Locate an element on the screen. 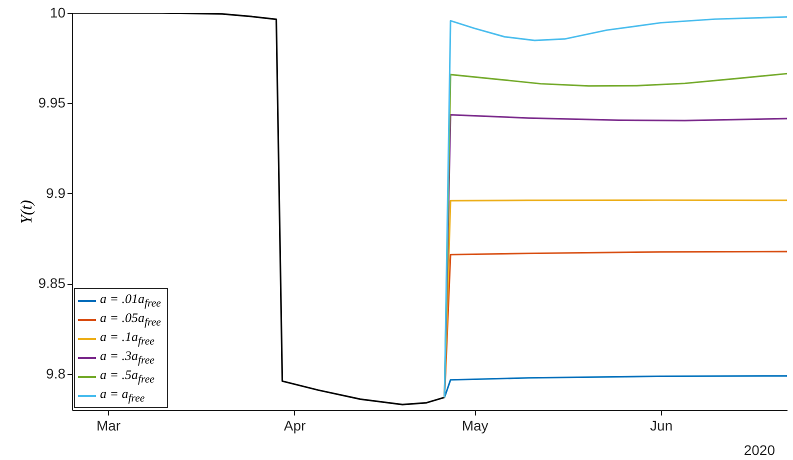 The height and width of the screenshot is (460, 793). legend-label: a = .5a$_{free}$ is located at coordinates (127, 376).